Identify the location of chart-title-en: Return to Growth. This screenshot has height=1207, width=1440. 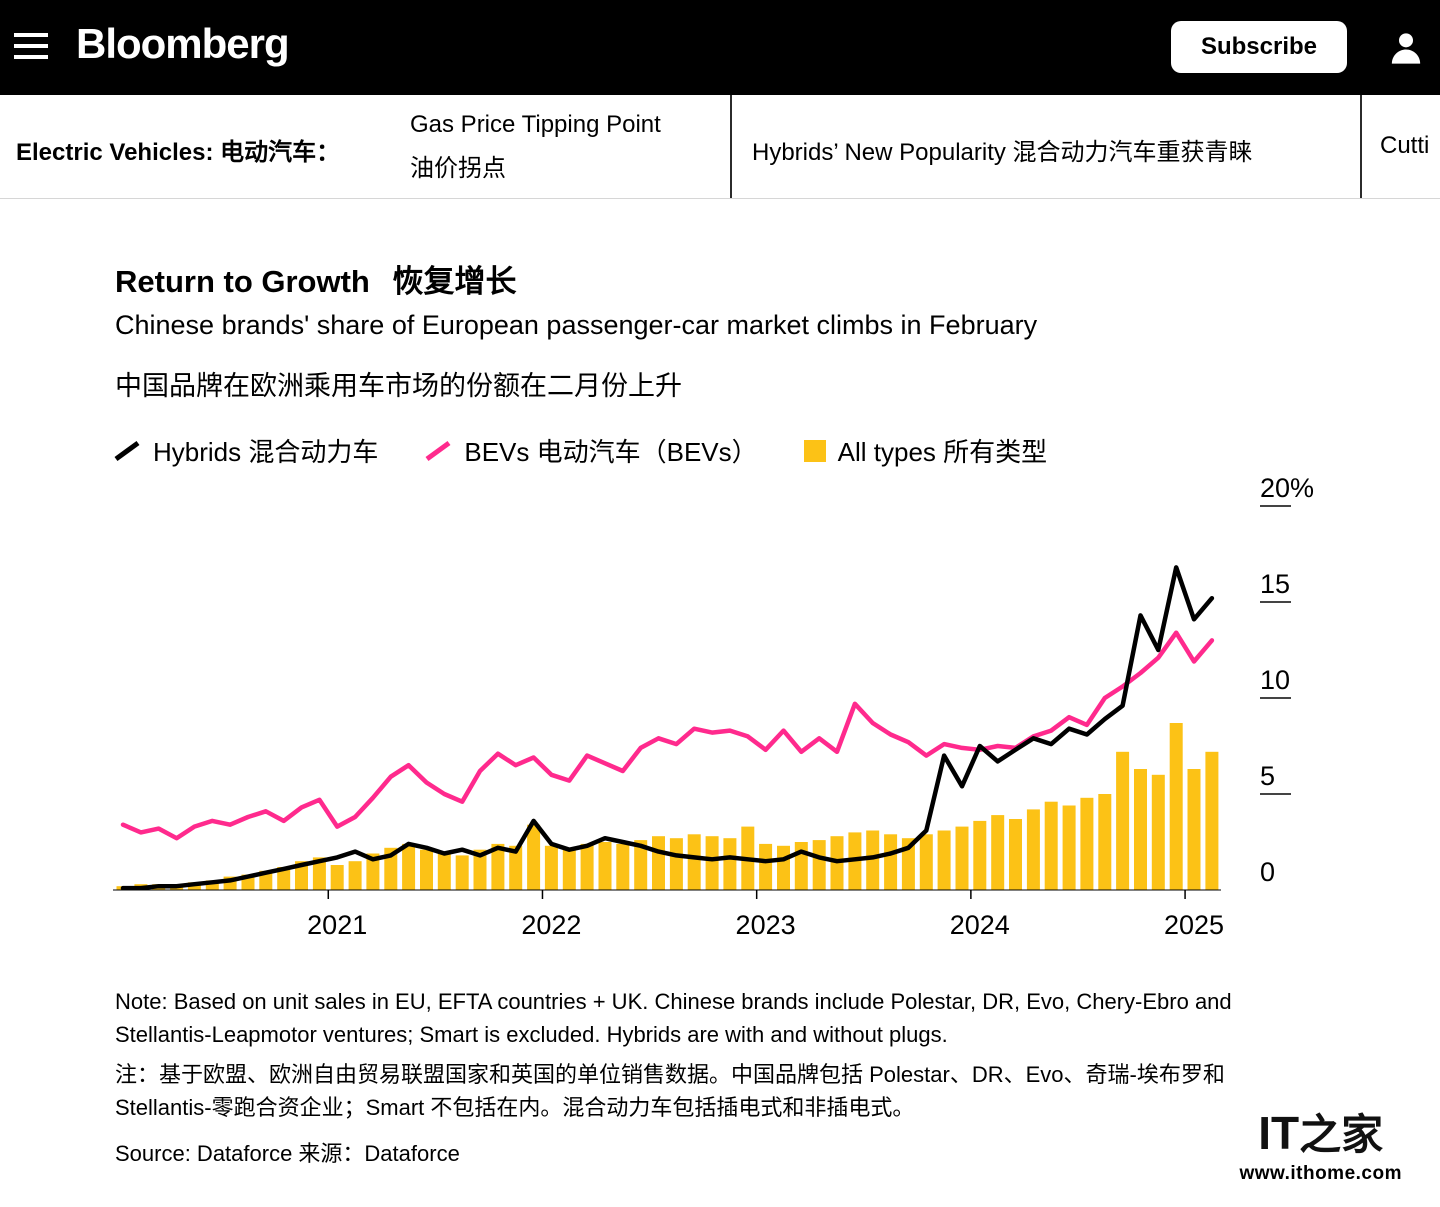
(242, 281).